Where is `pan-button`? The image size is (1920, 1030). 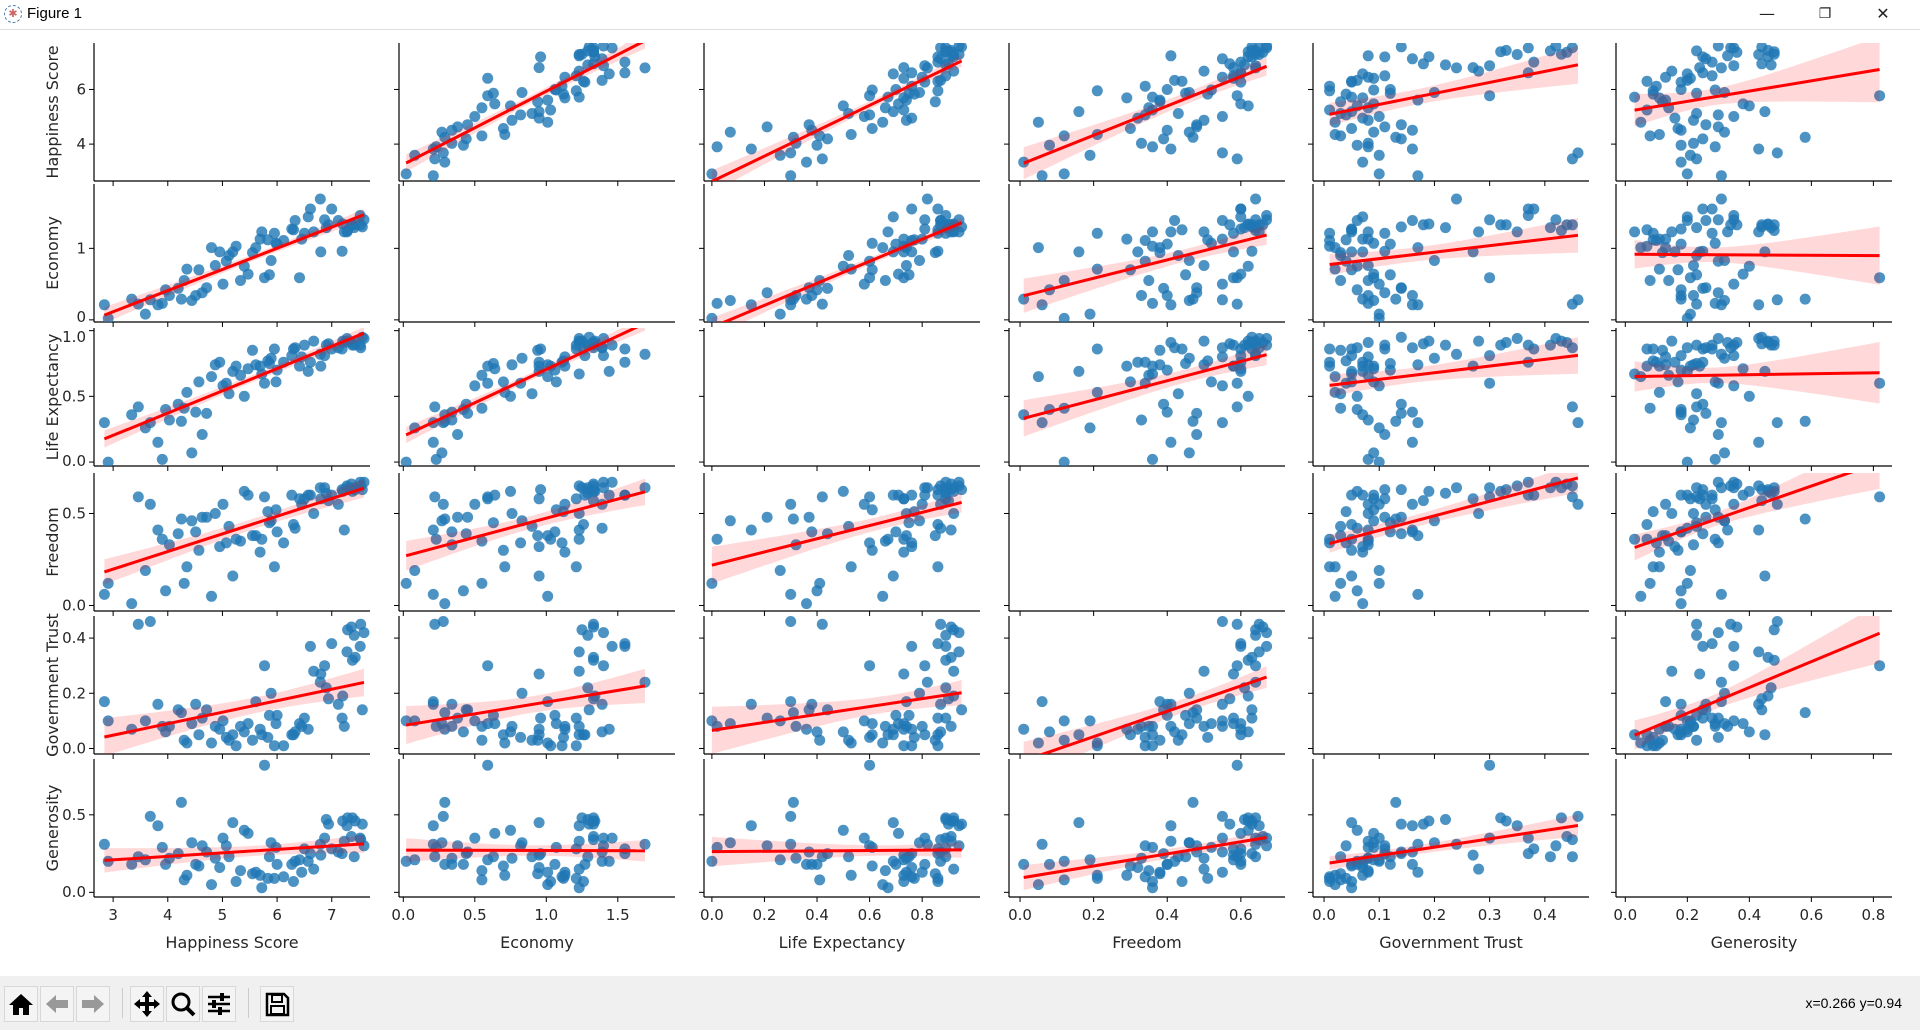
pan-button is located at coordinates (147, 1004).